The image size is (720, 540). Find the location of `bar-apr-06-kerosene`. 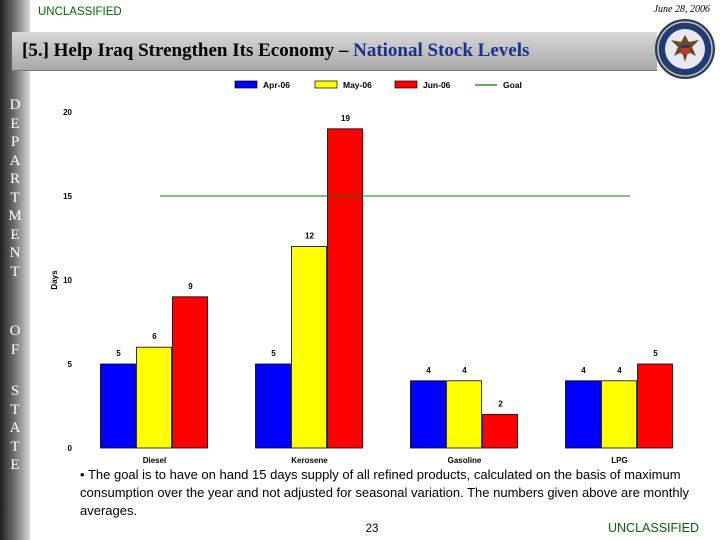

bar-apr-06-kerosene is located at coordinates (273, 406).